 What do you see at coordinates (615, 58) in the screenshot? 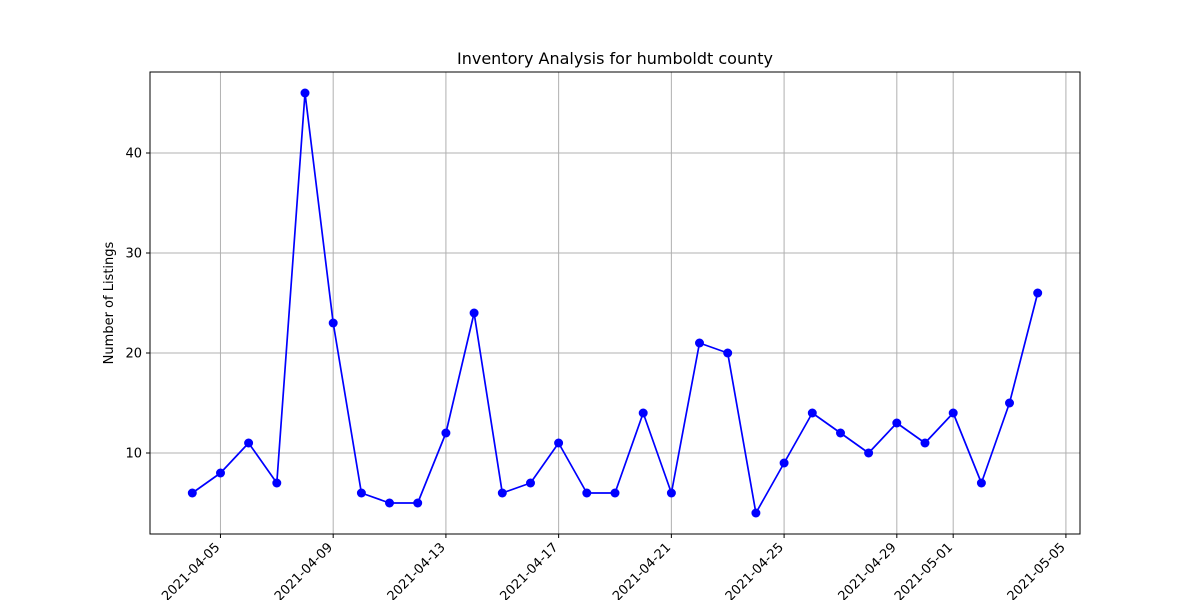
I see `chart-title: Inventory Analysis for humboldt county` at bounding box center [615, 58].